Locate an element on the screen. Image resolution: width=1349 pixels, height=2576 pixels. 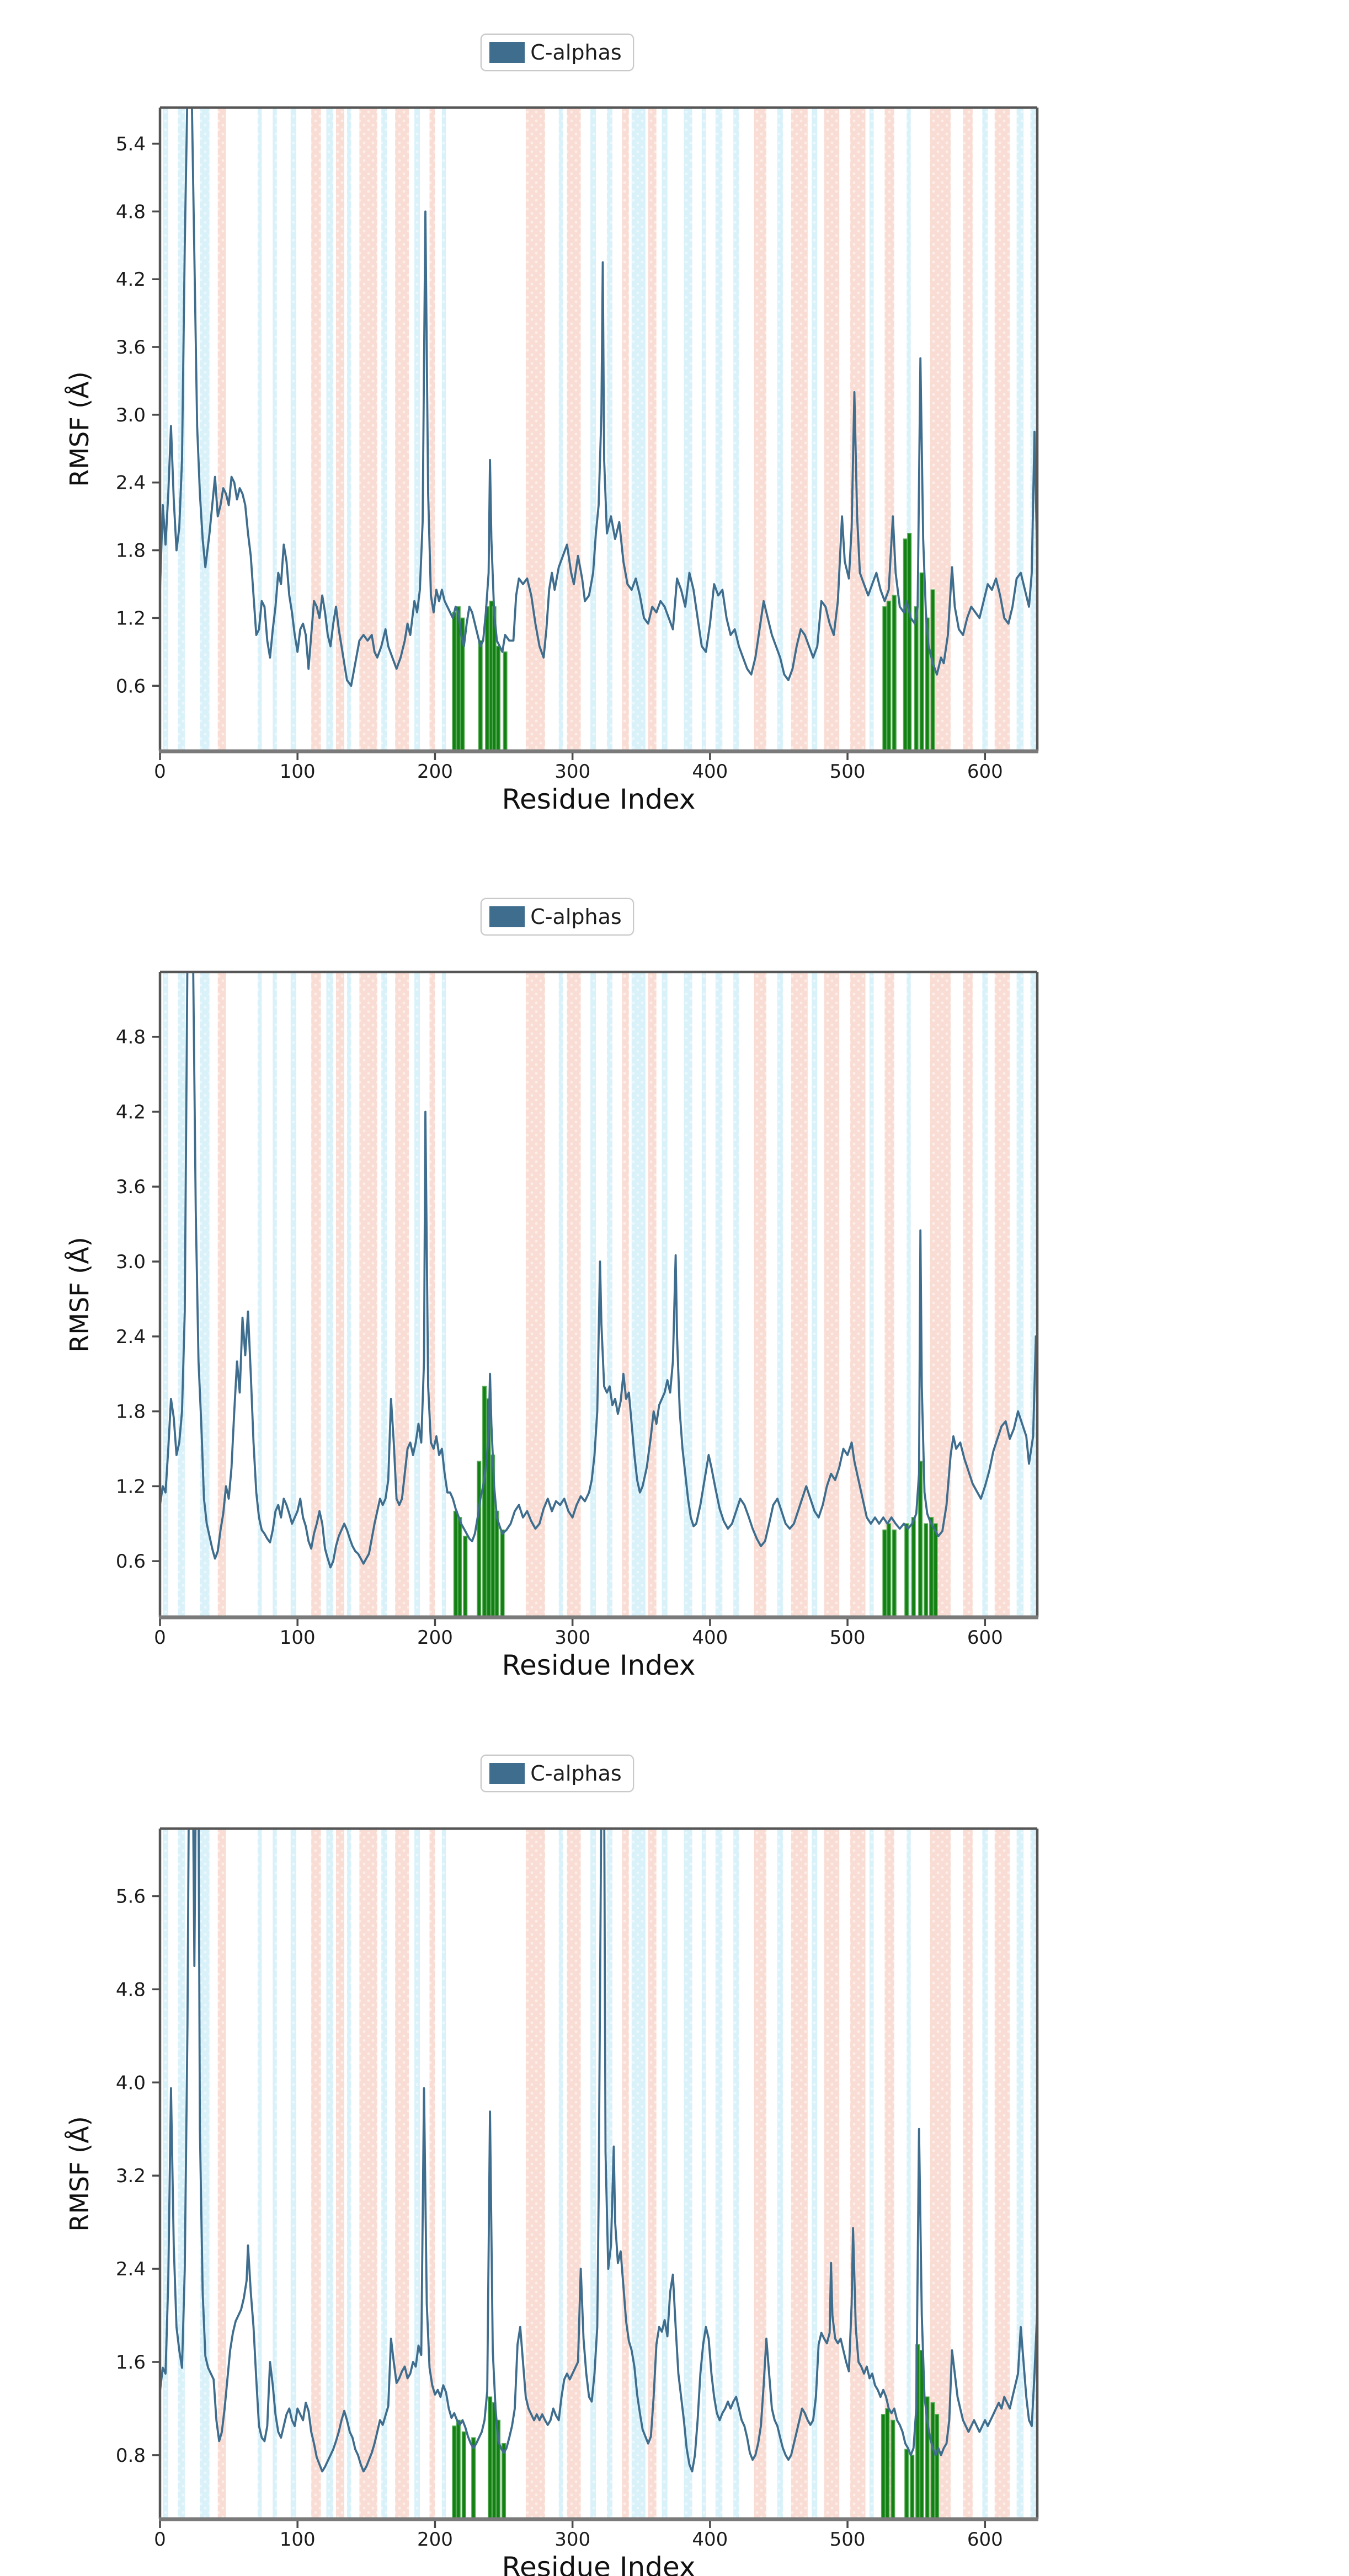
legend-row: C-alphas is located at coordinates (557, 917).